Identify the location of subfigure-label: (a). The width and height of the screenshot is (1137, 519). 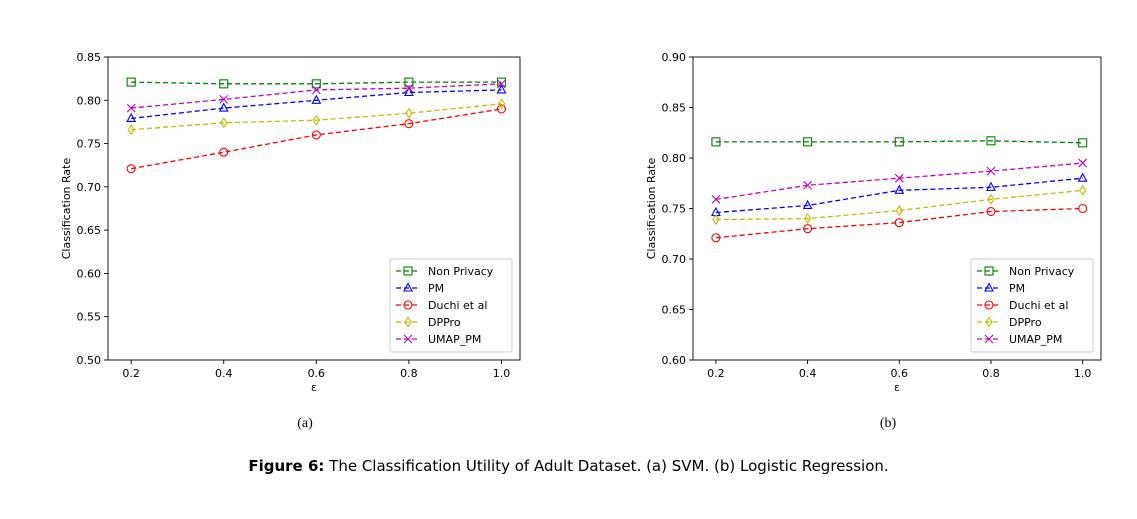
(305, 423).